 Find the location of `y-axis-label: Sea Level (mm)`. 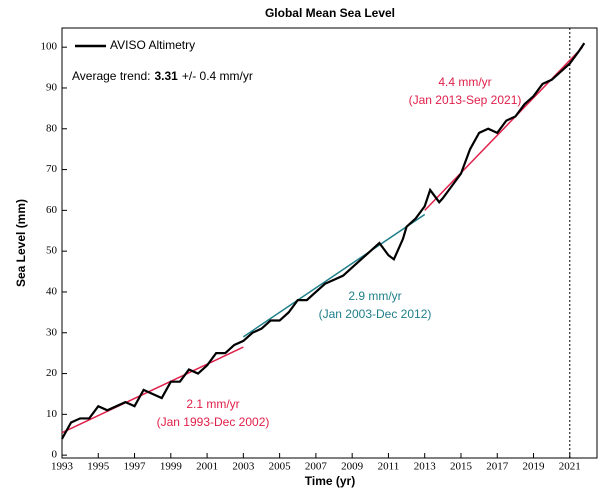

y-axis-label: Sea Level (mm) is located at coordinates (21, 243).